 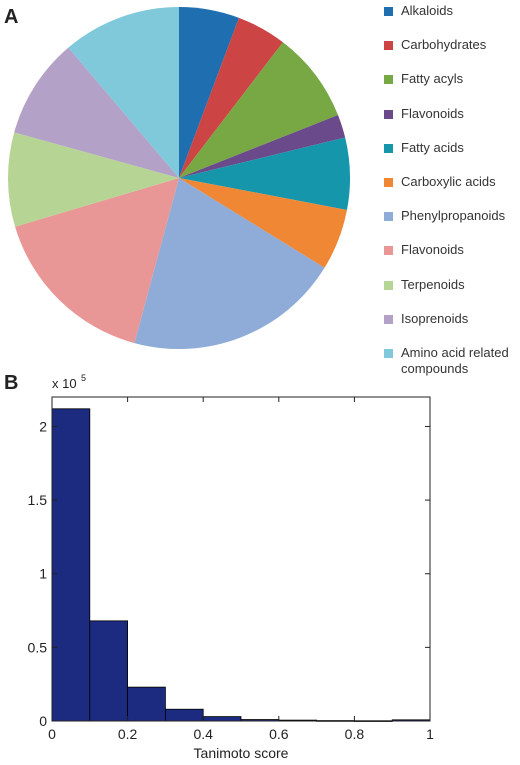 What do you see at coordinates (433, 284) in the screenshot?
I see `legend-label: Terpenoids` at bounding box center [433, 284].